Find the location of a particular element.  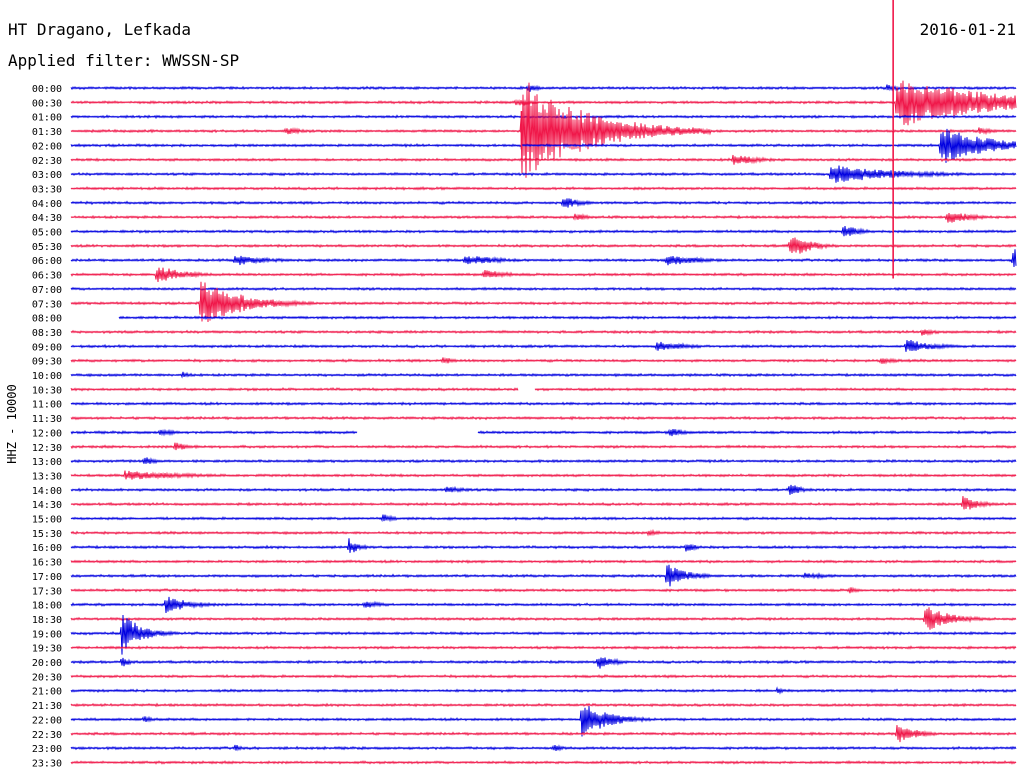

row-label: 17:30 is located at coordinates (47, 591).